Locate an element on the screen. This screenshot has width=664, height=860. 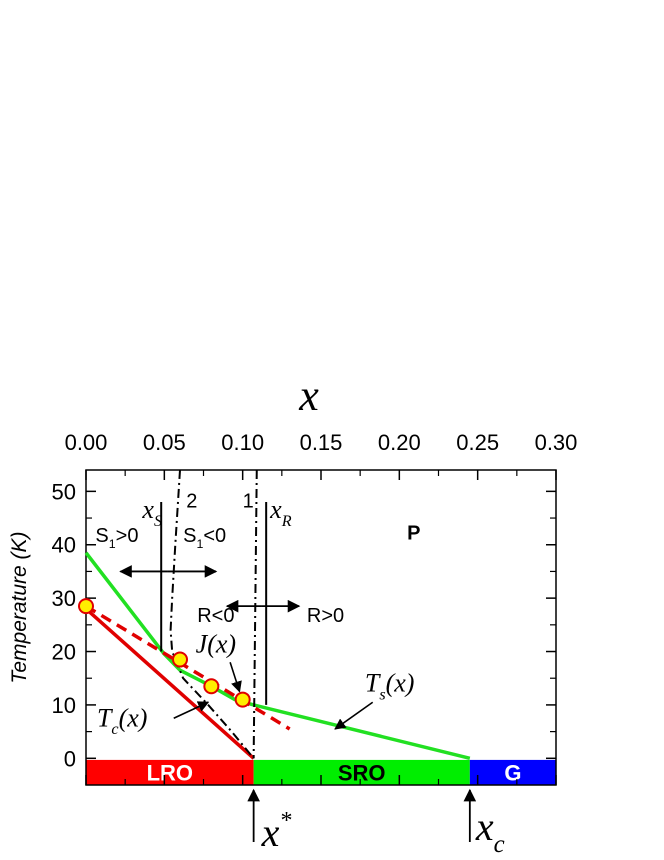
x-c-label: xc is located at coordinates (490, 831).